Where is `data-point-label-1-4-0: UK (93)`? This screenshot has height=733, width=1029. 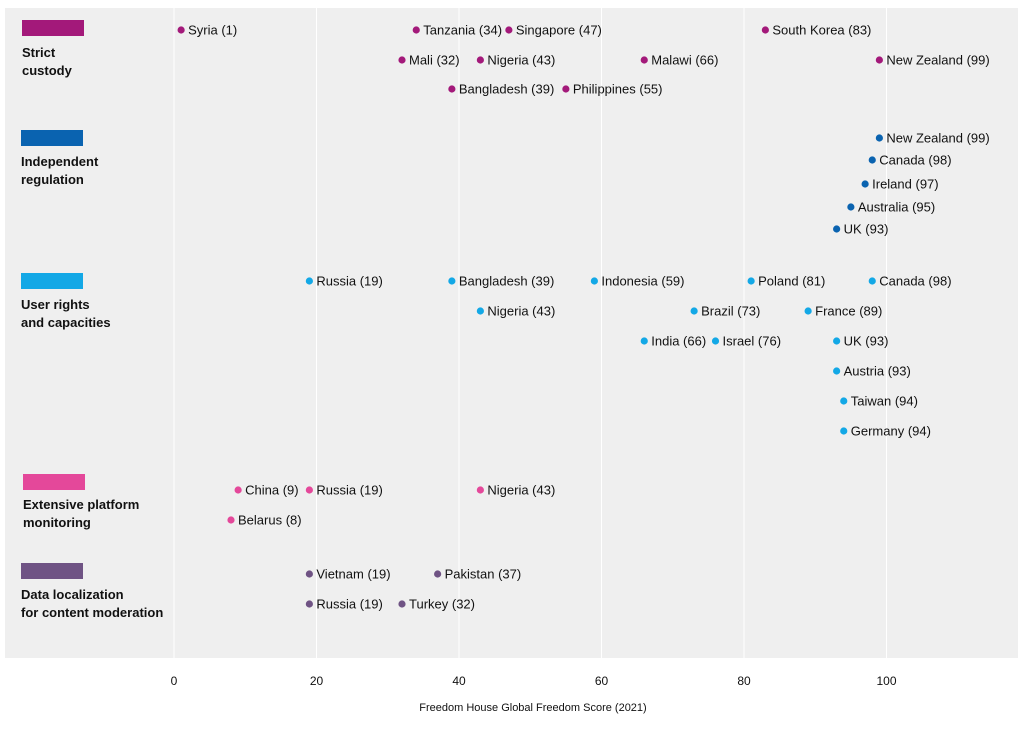
data-point-label-1-4-0: UK (93) is located at coordinates (866, 229).